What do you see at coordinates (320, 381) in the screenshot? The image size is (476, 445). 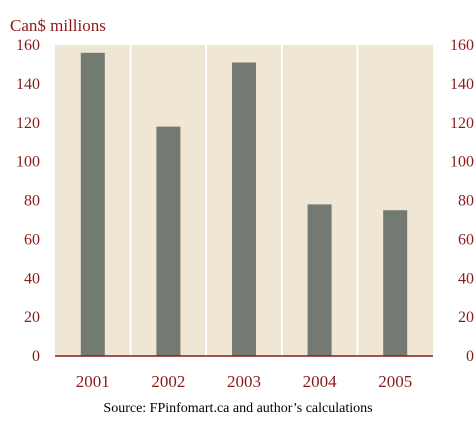 I see `x-tick-label: 2004` at bounding box center [320, 381].